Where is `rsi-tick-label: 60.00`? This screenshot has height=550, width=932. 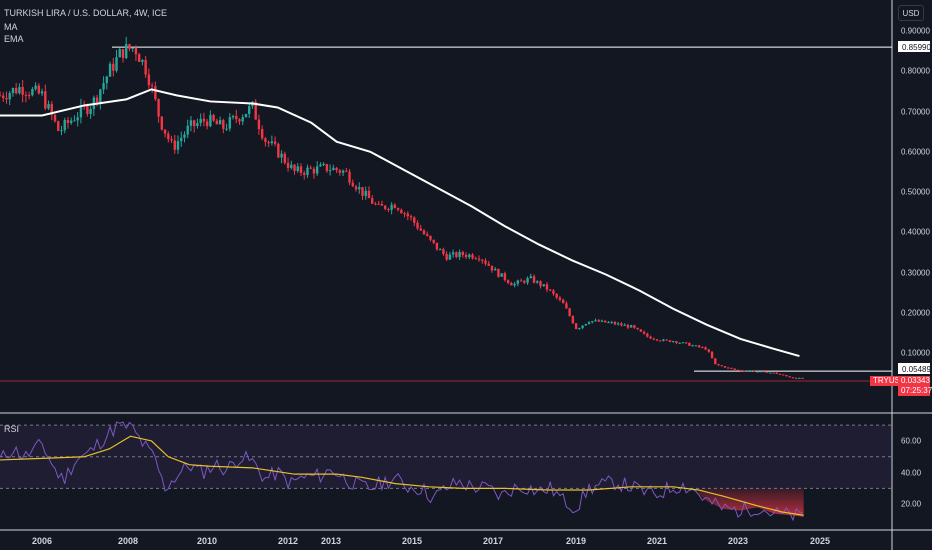 rsi-tick-label: 60.00 is located at coordinates (911, 441).